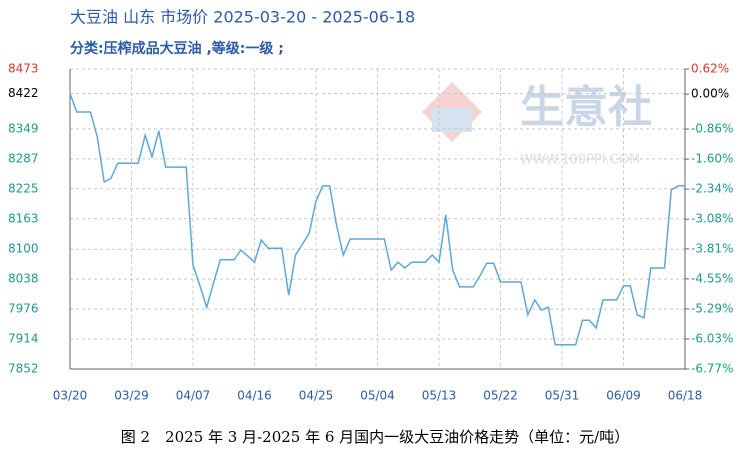 The height and width of the screenshot is (460, 750). What do you see at coordinates (712, 338) in the screenshot?
I see `y2-tick-label: -6.03%` at bounding box center [712, 338].